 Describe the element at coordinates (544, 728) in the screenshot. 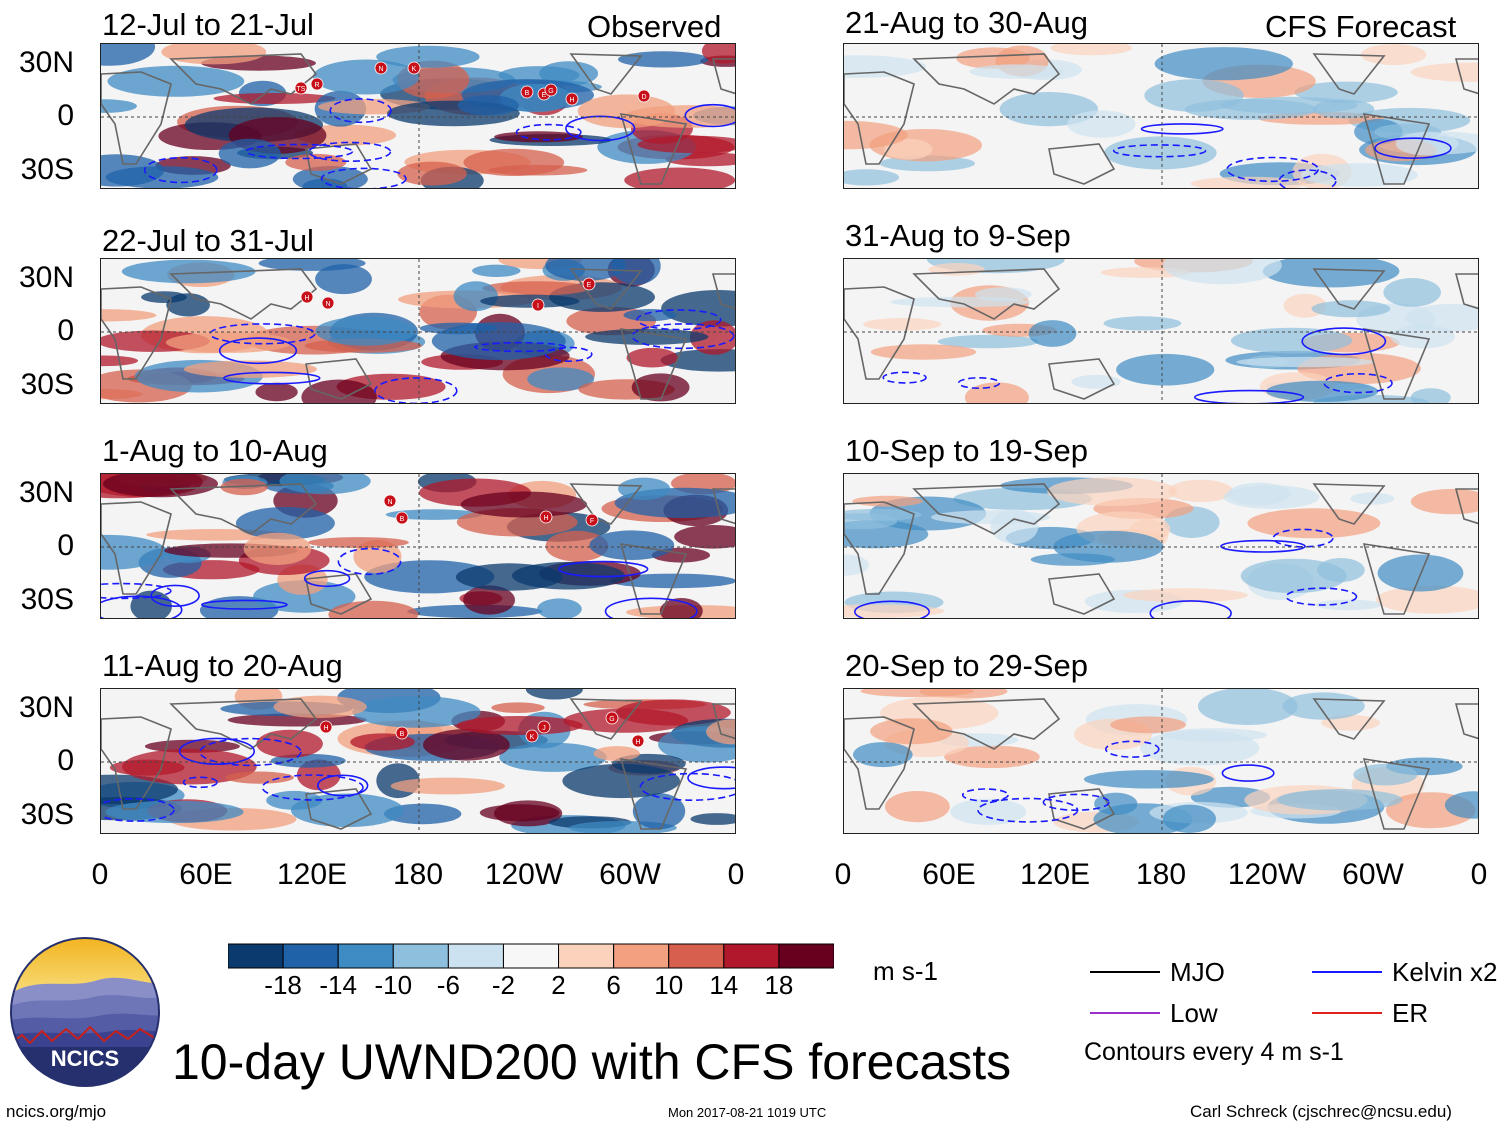

I see `svg-text: J` at that location.